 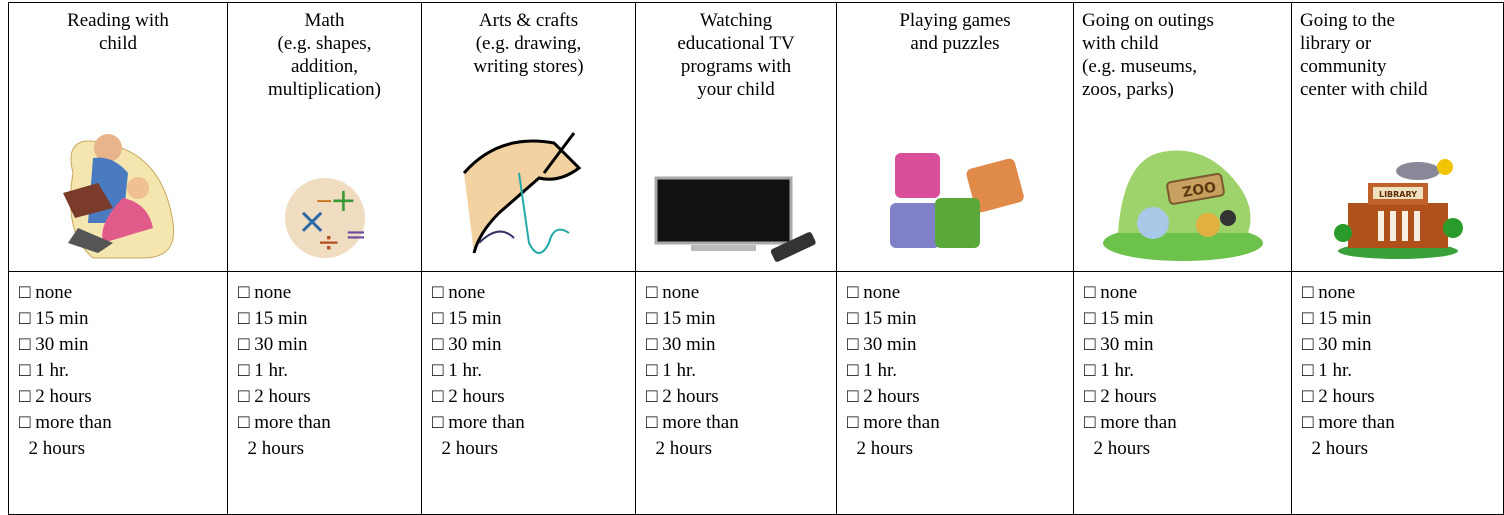 I want to click on header-cell: Playing games and puzzles, so click(x=955, y=137).